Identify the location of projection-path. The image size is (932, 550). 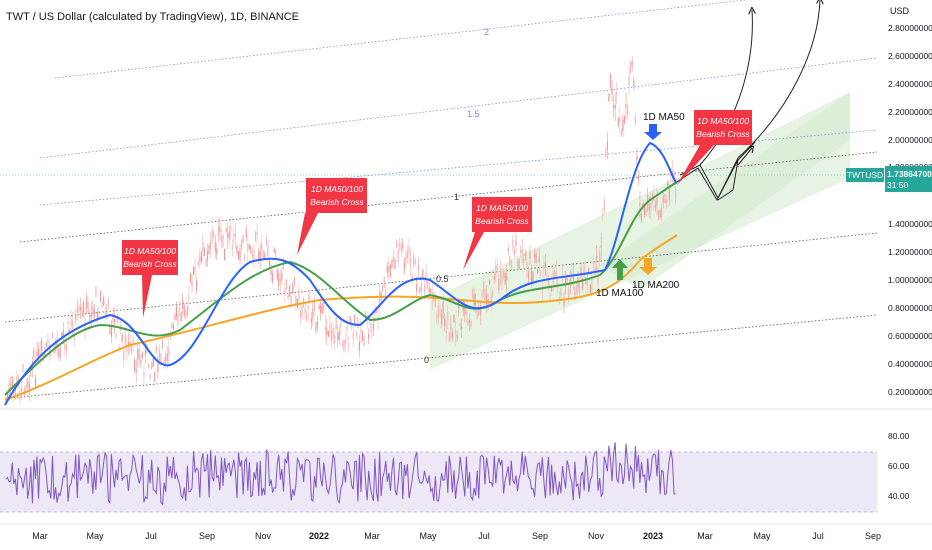
(716, 171).